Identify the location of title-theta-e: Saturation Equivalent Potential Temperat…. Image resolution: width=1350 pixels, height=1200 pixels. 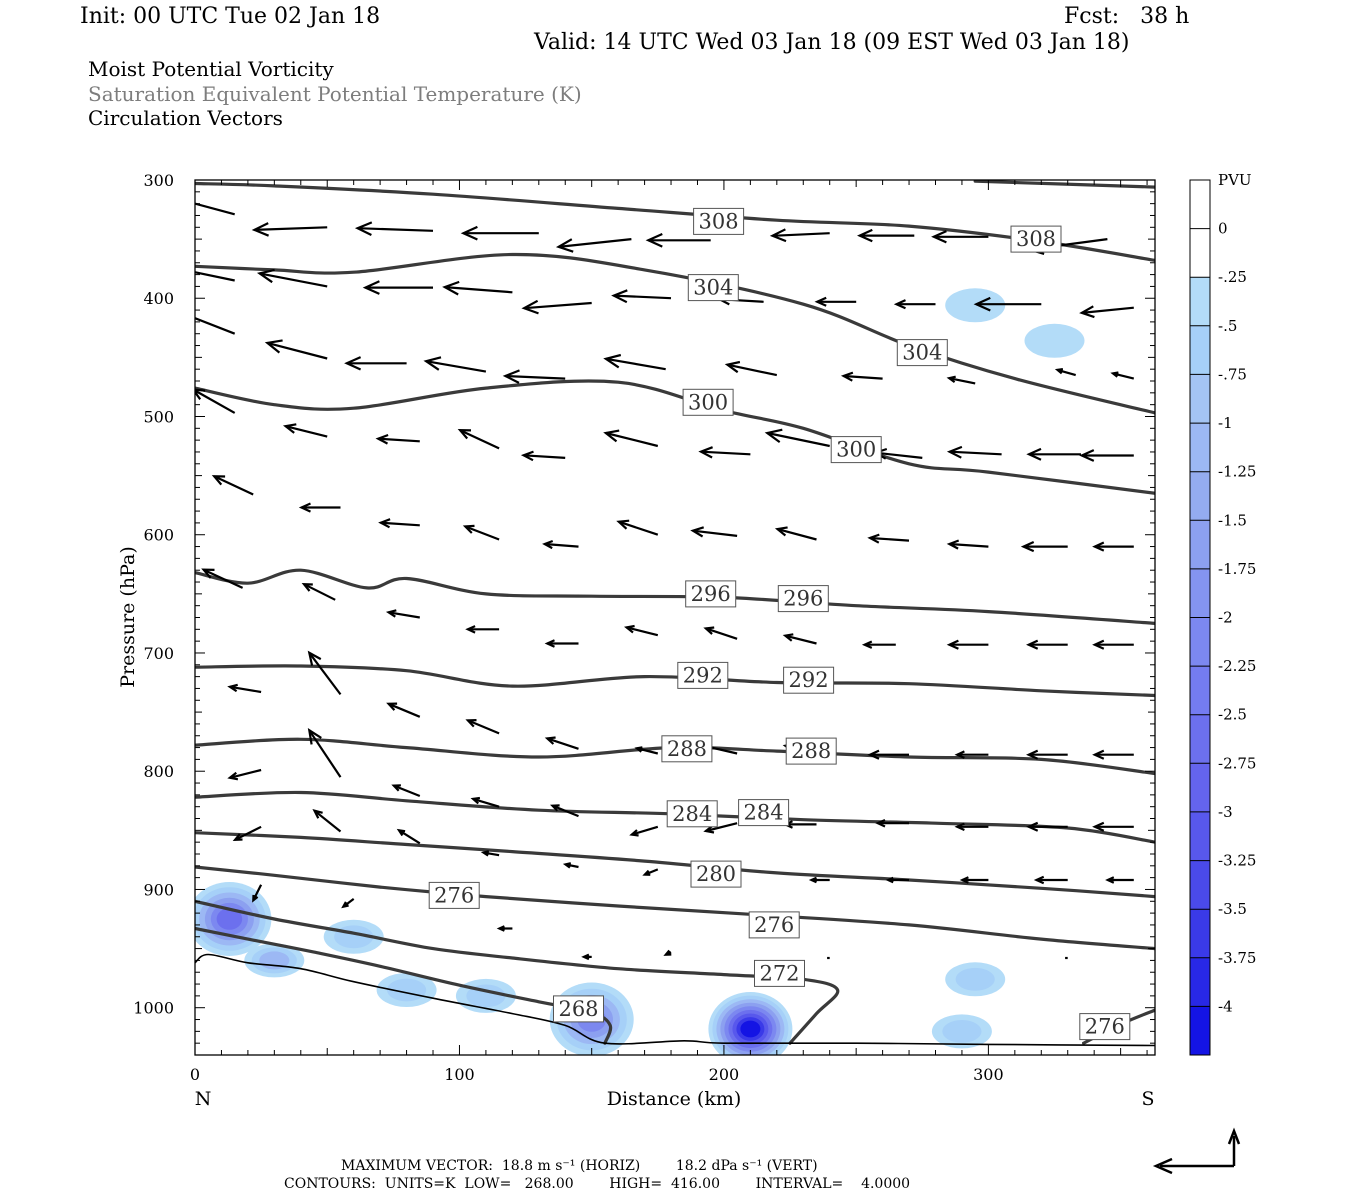
(335, 94).